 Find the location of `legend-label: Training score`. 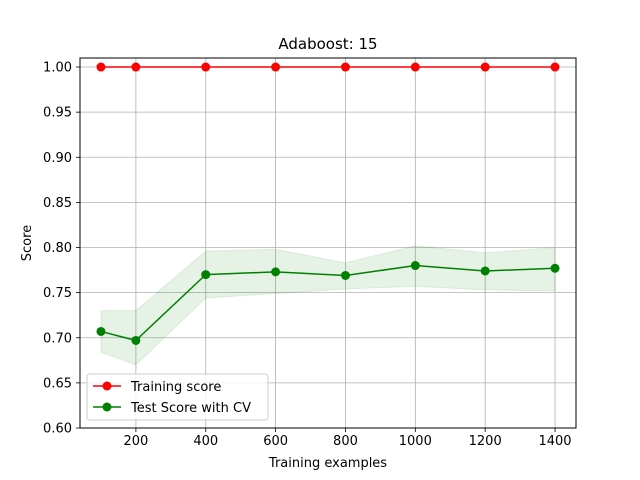

legend-label: Training score is located at coordinates (175, 387).